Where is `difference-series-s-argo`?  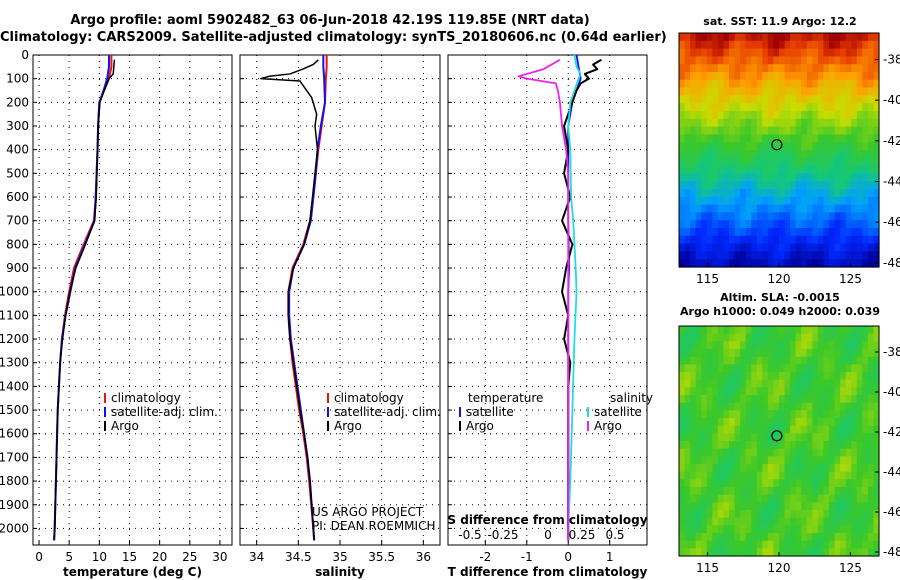
difference-series-s-argo is located at coordinates (543, 299).